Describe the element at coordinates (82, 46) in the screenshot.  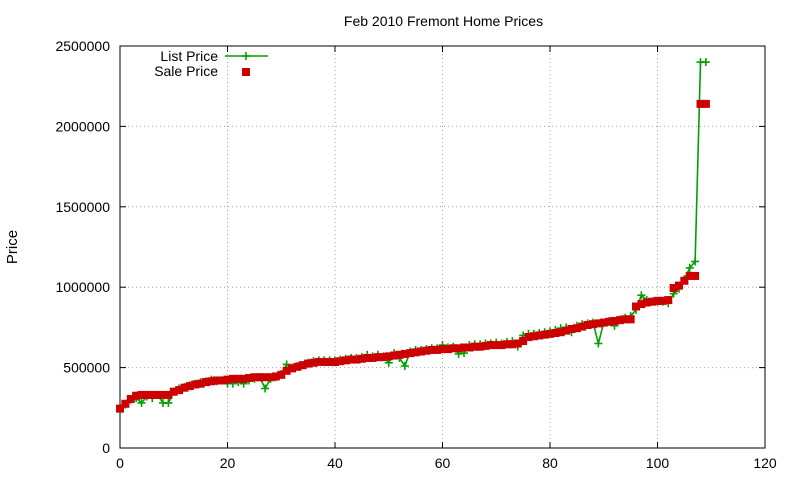
I see `y-tick-label: 2500000` at that location.